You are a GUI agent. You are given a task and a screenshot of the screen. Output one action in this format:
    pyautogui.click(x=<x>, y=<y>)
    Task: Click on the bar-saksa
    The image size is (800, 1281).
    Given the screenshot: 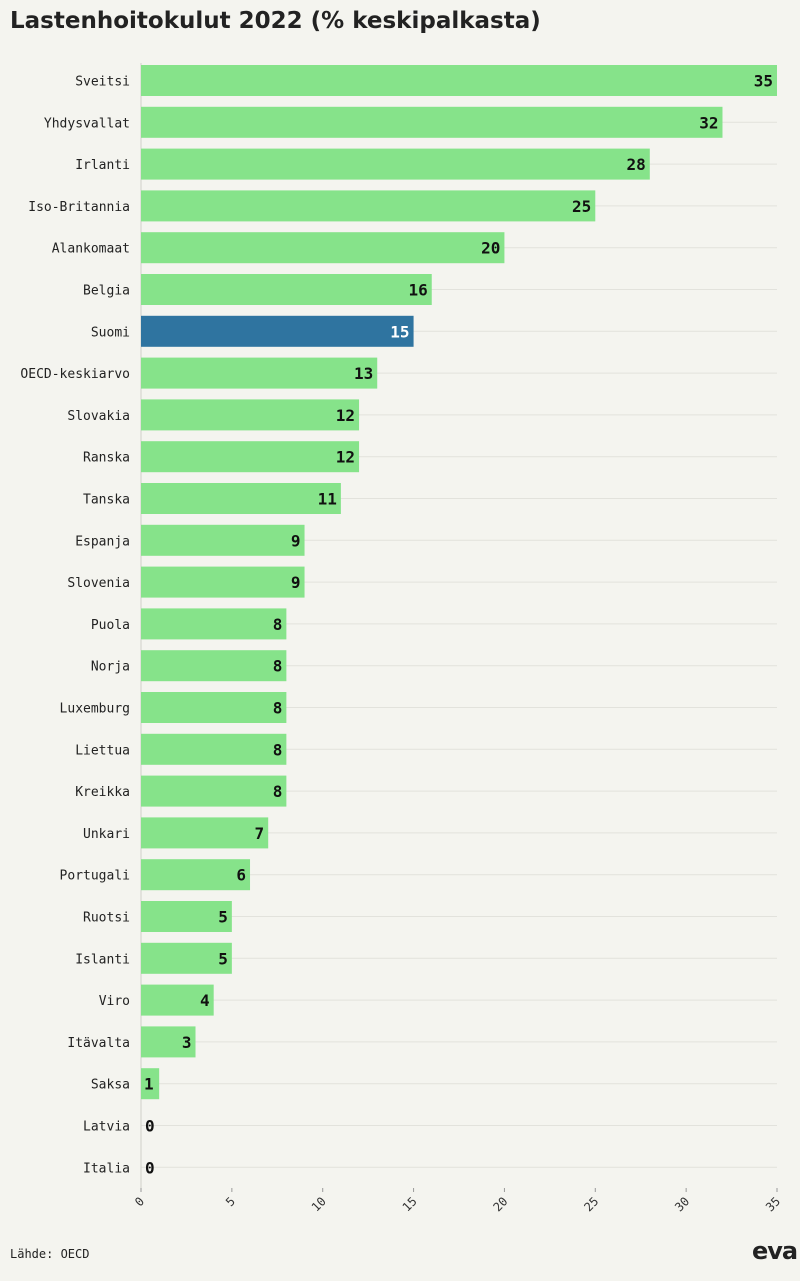 What is the action you would take?
    pyautogui.click(x=150, y=1084)
    